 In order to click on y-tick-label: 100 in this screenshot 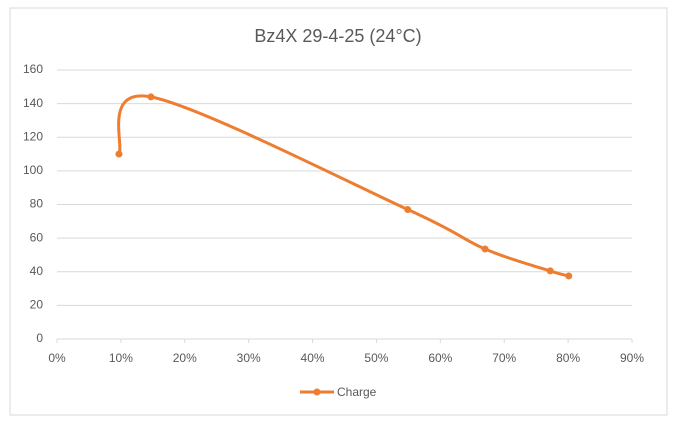, I will do `click(33, 170)`.